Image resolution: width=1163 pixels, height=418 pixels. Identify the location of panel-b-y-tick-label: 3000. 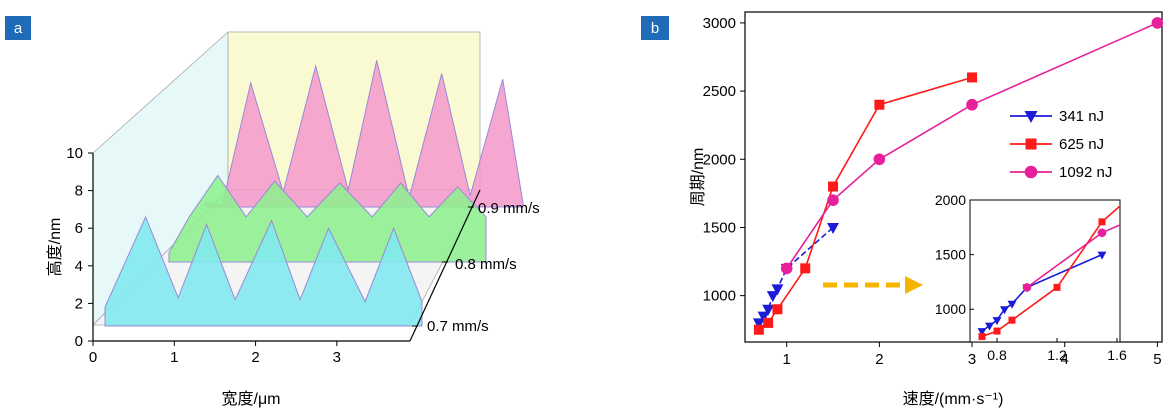
(719, 23).